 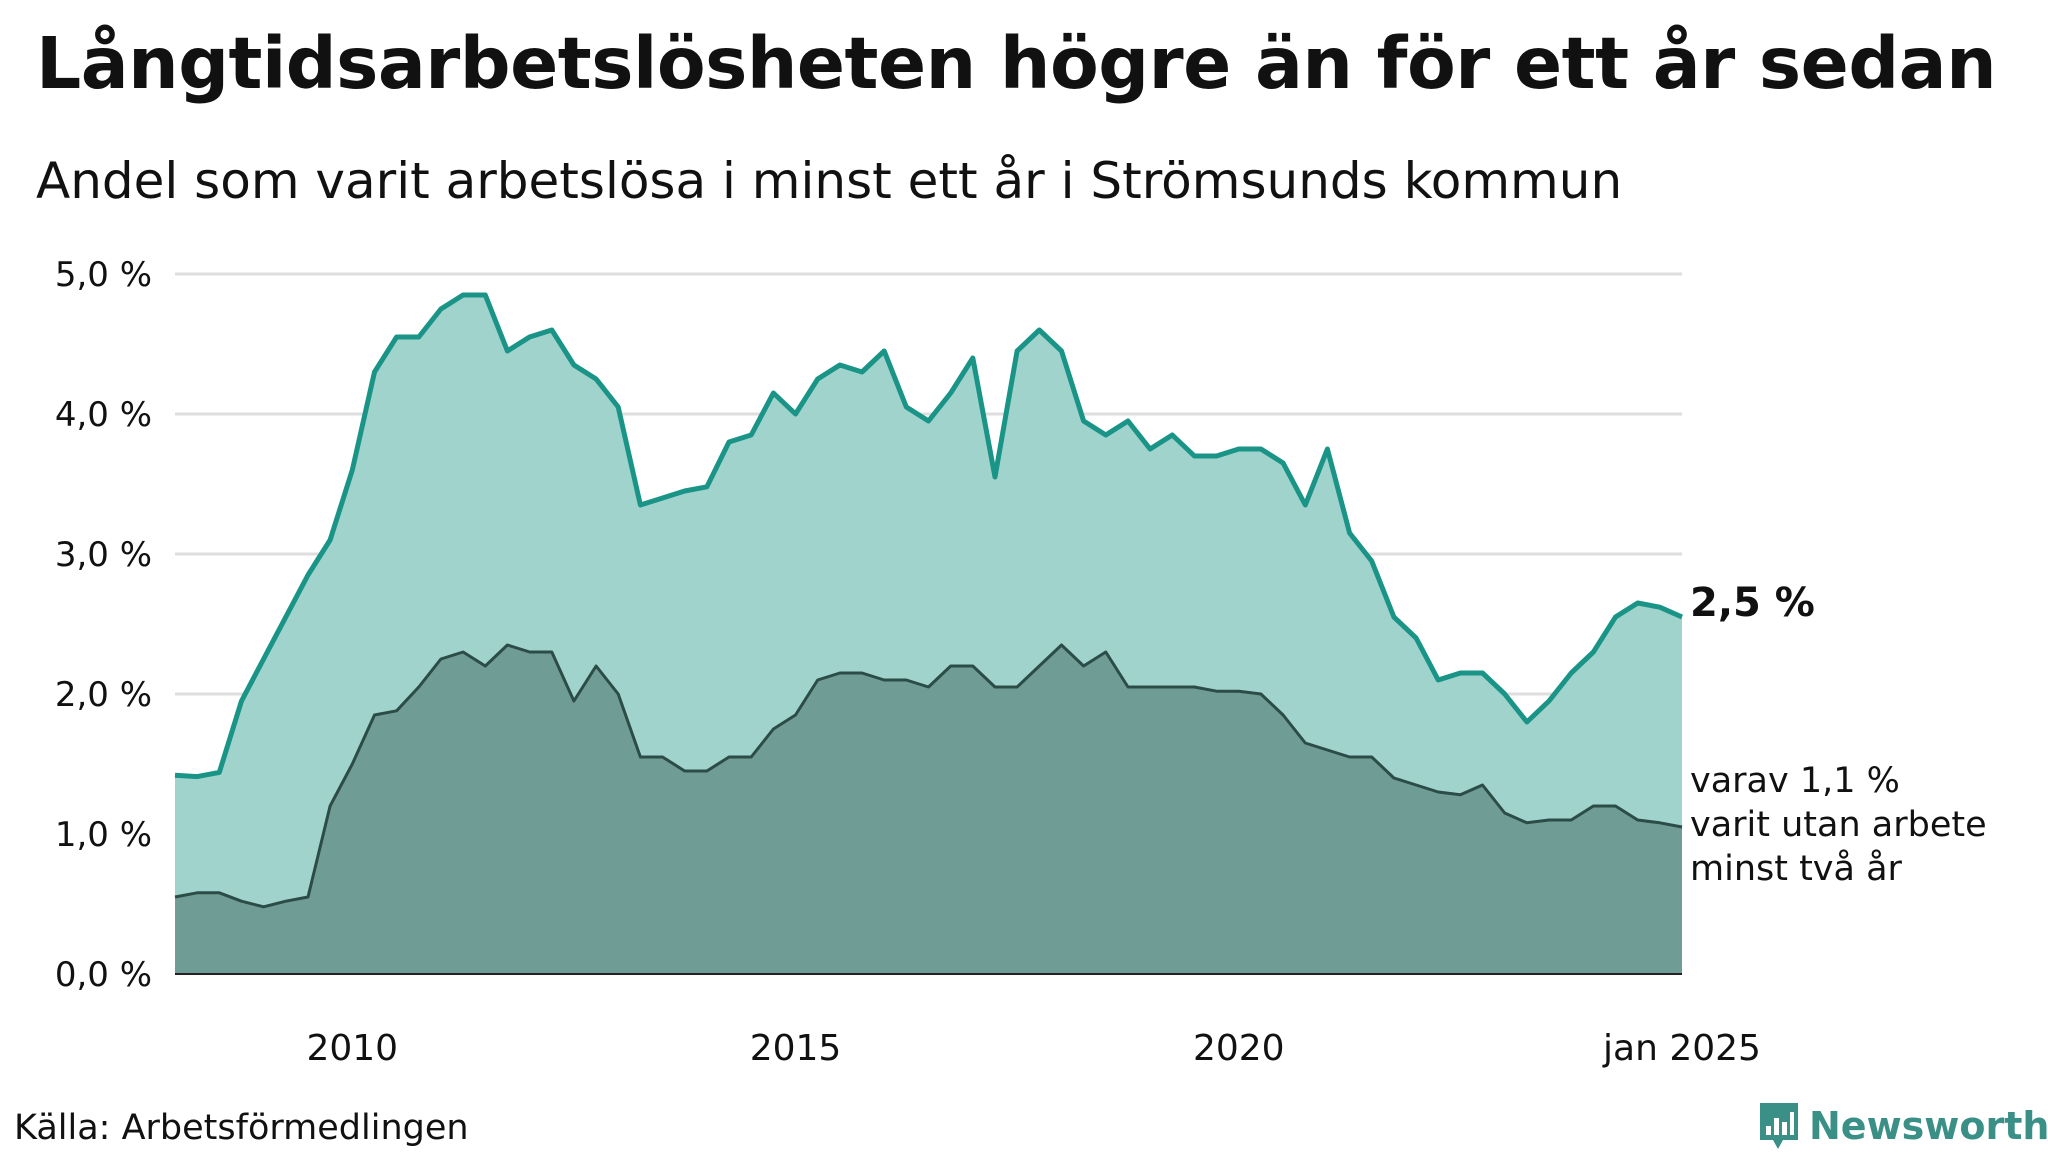 What do you see at coordinates (1795, 781) in the screenshot?
I see `end-label-lower-line-1: varav 1,1 %` at bounding box center [1795, 781].